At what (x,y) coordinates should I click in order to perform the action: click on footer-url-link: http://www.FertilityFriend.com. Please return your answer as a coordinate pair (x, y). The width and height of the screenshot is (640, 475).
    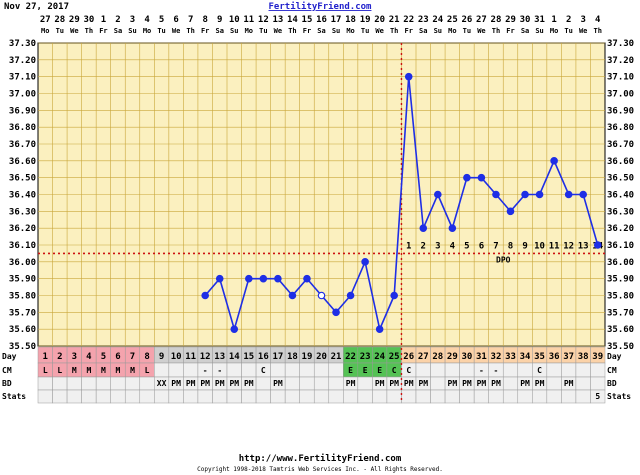
    Looking at the image, I should click on (320, 458).